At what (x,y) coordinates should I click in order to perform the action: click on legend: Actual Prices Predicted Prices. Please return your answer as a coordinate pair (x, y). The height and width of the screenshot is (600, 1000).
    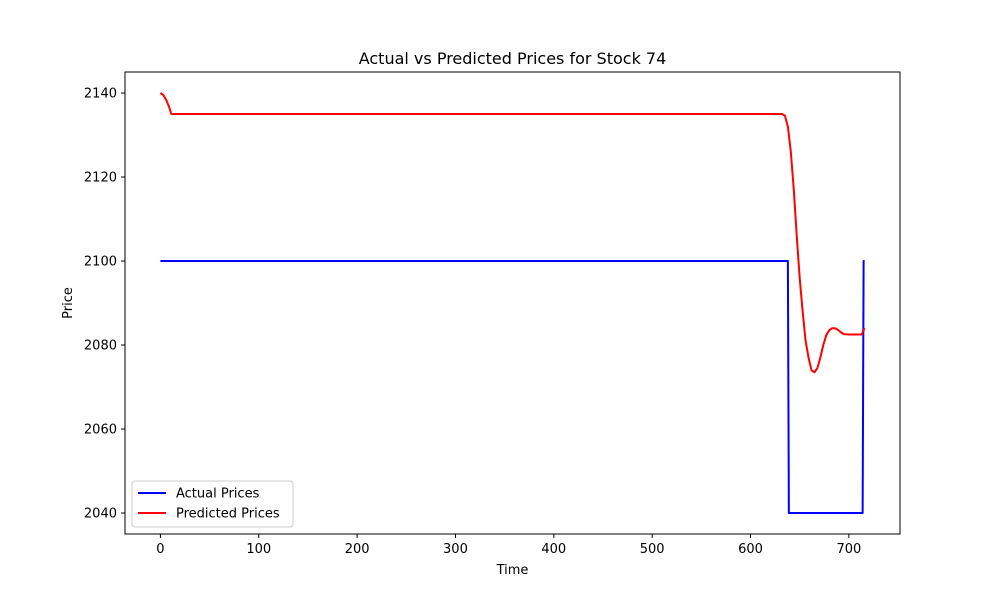
    Looking at the image, I should click on (212, 504).